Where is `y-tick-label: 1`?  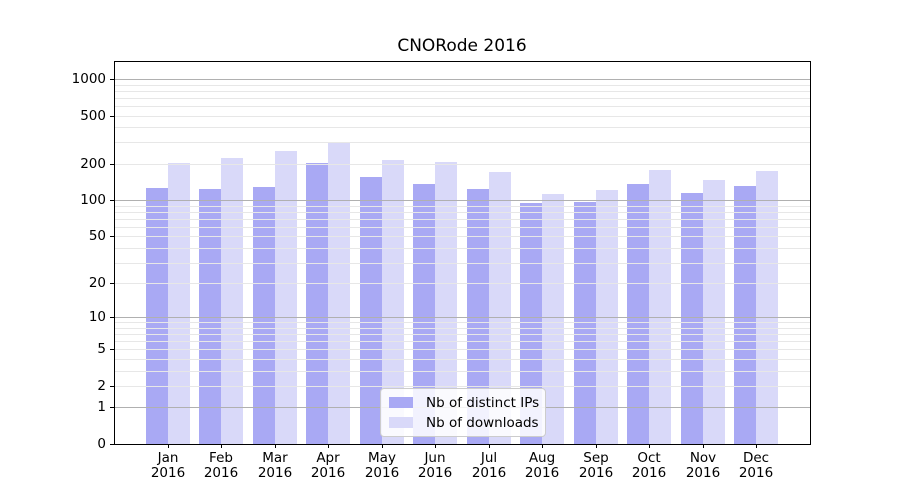 y-tick-label: 1 is located at coordinates (101, 407).